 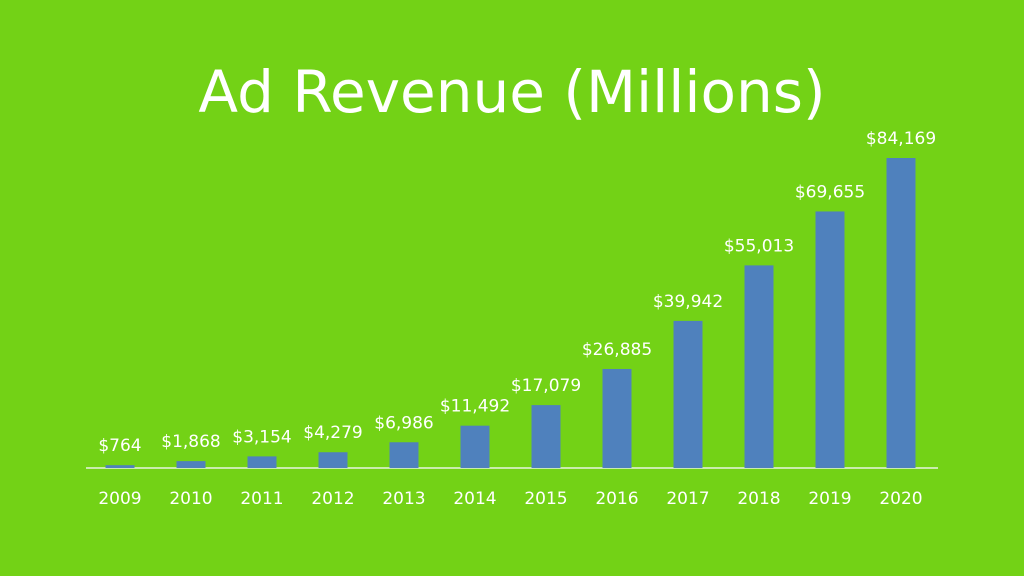 I want to click on data-label-2012: $4,279, so click(x=332, y=433).